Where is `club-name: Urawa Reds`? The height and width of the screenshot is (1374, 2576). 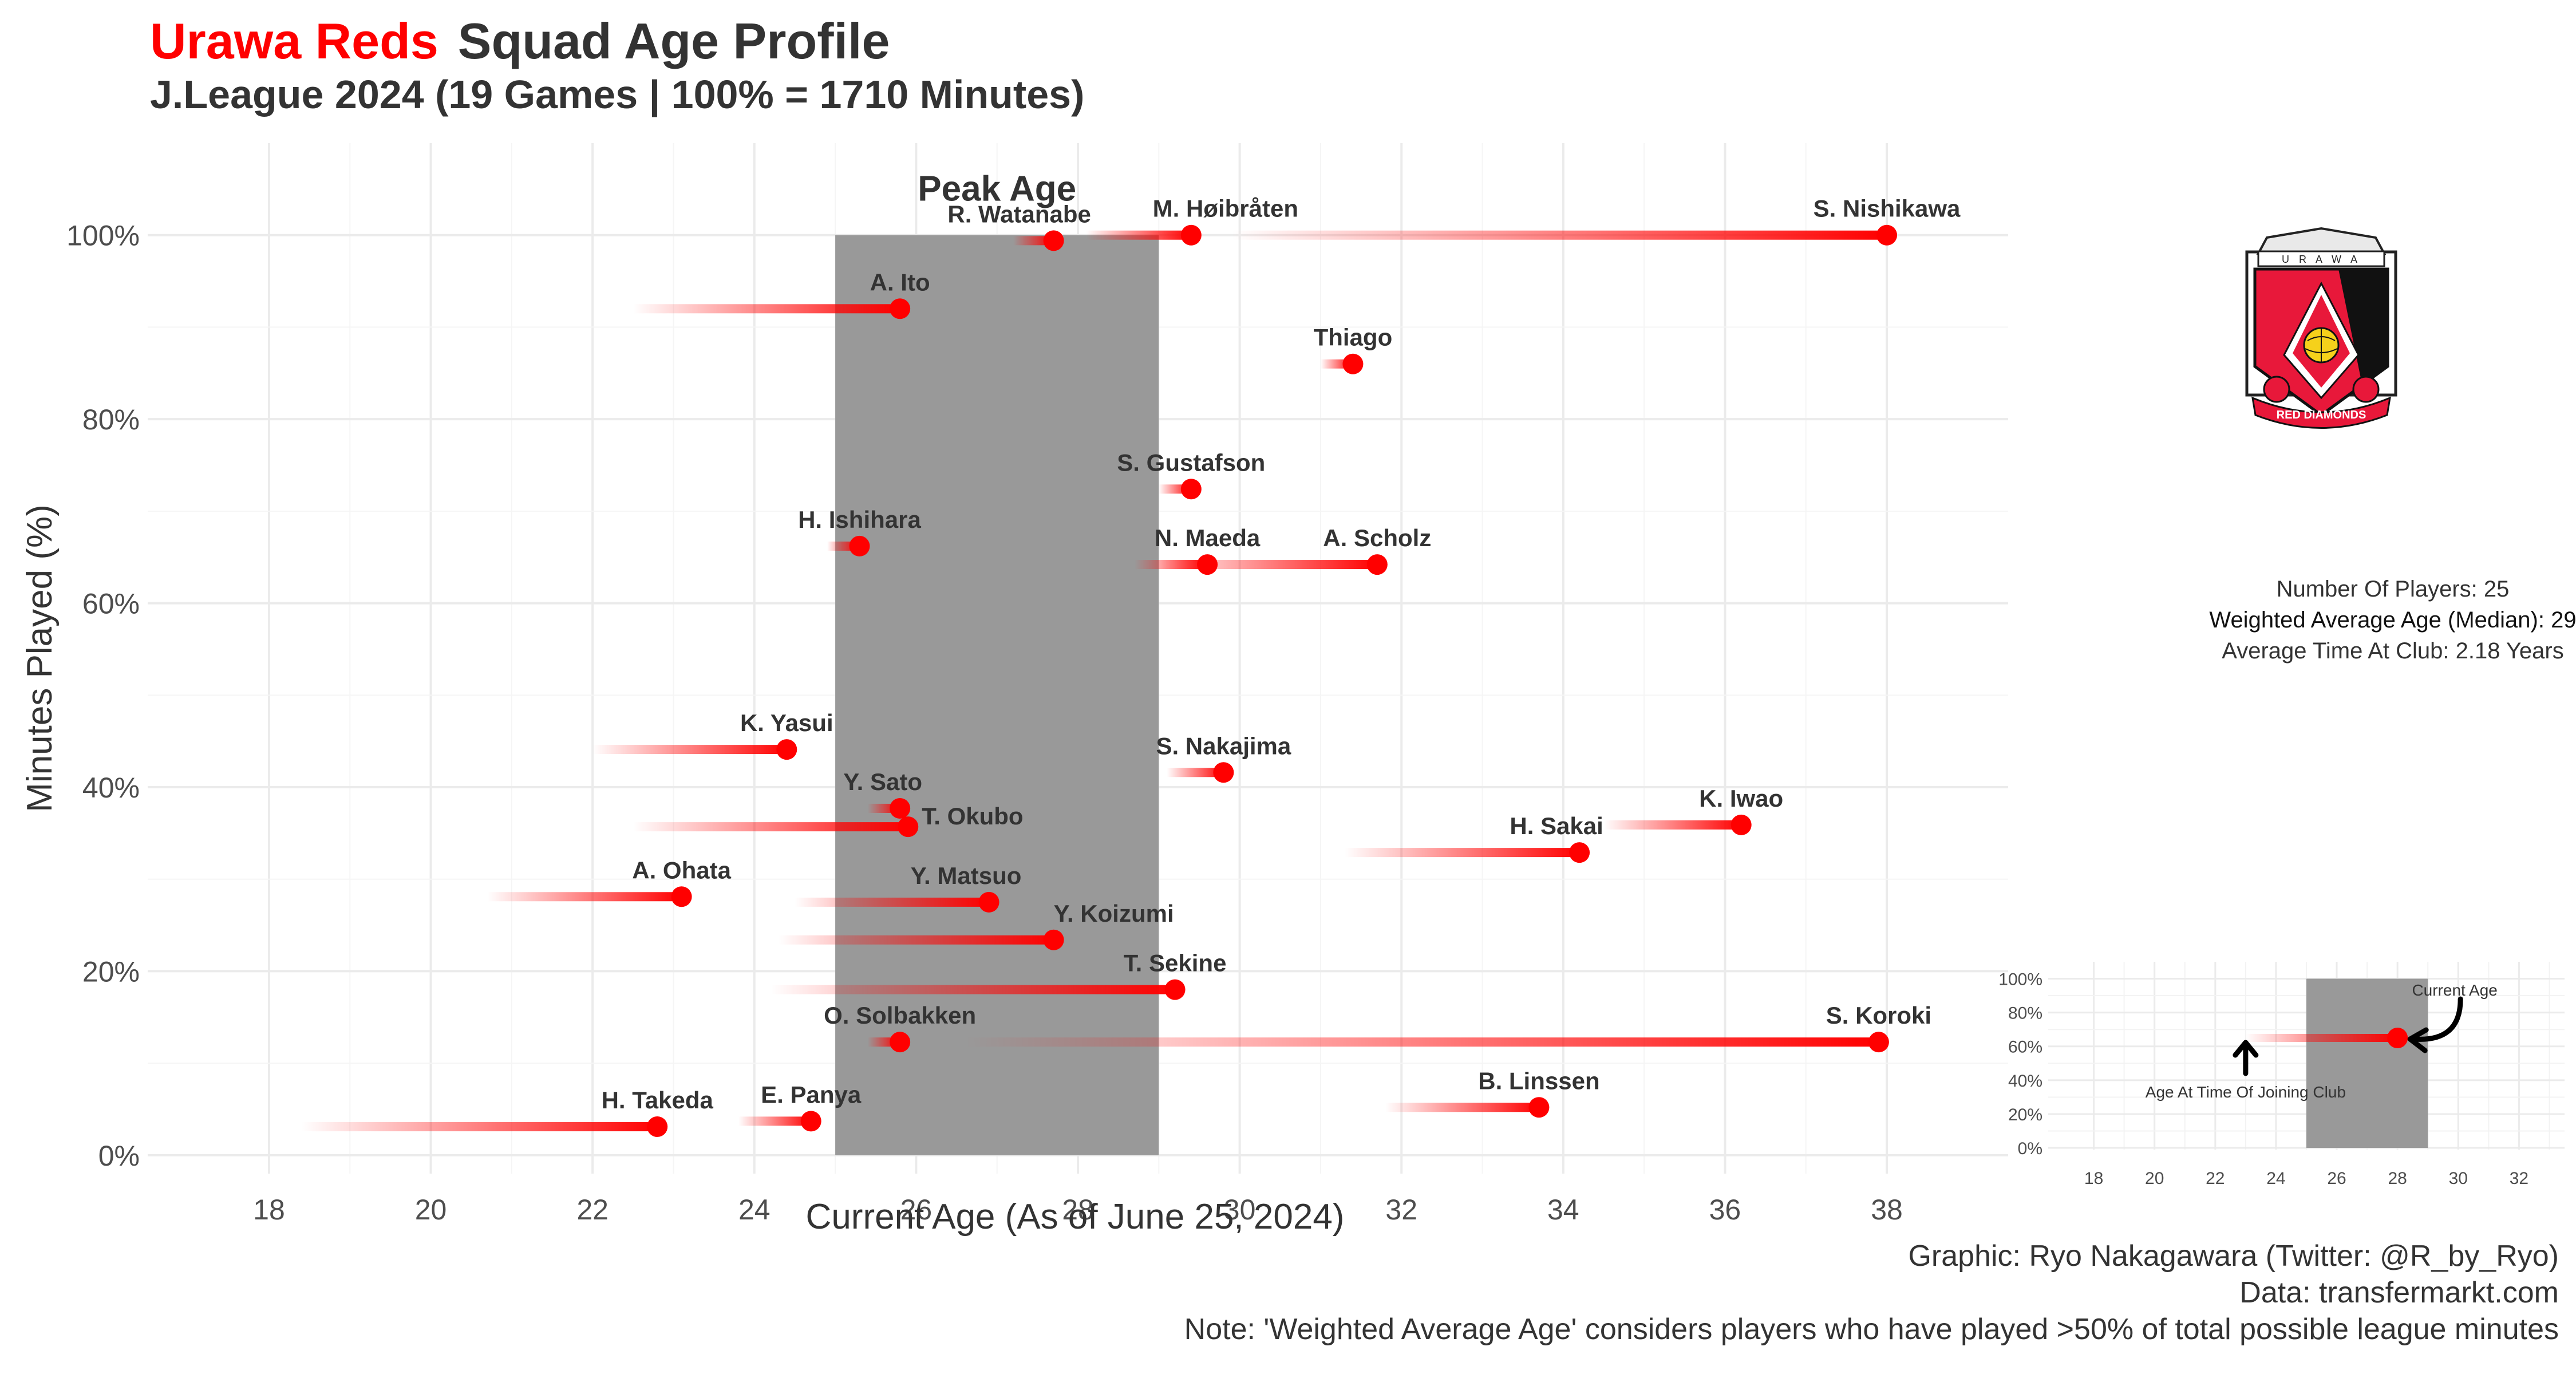
club-name: Urawa Reds is located at coordinates (294, 41).